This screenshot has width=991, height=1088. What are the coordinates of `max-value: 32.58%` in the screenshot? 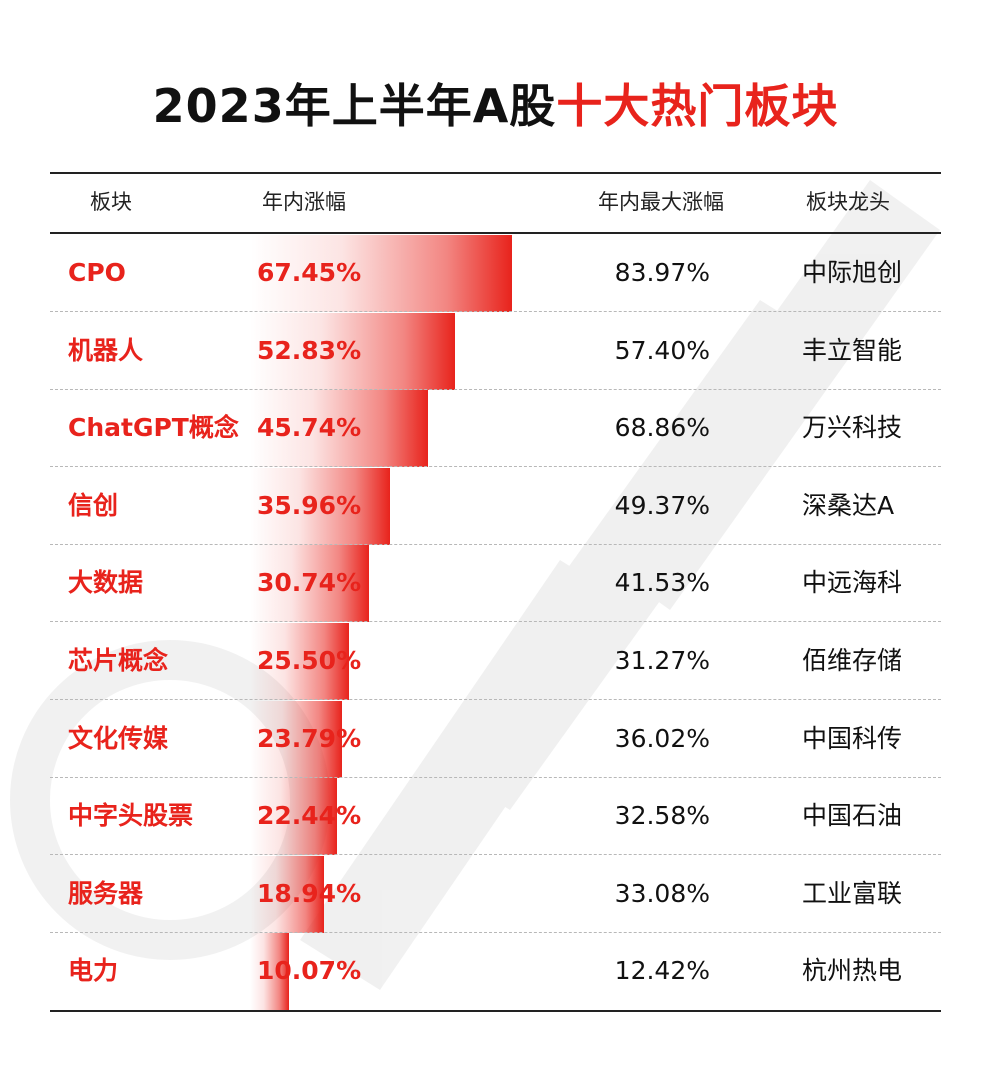 It's located at (662, 816).